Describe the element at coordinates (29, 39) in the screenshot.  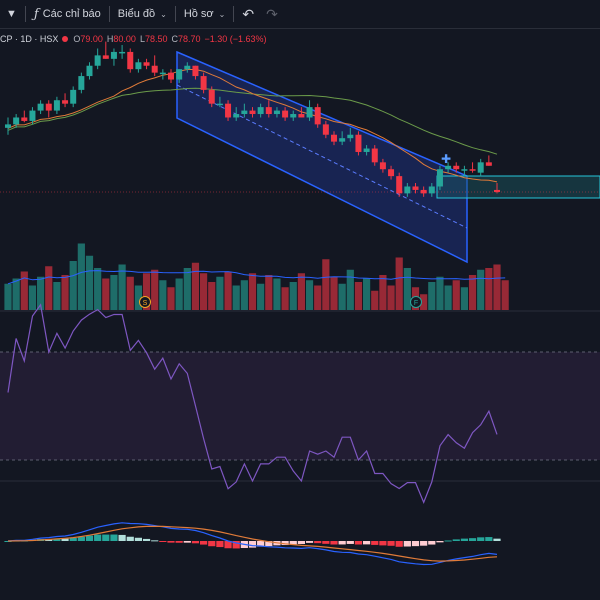
I see `symbol-label: CP · 1D · HSX` at that location.